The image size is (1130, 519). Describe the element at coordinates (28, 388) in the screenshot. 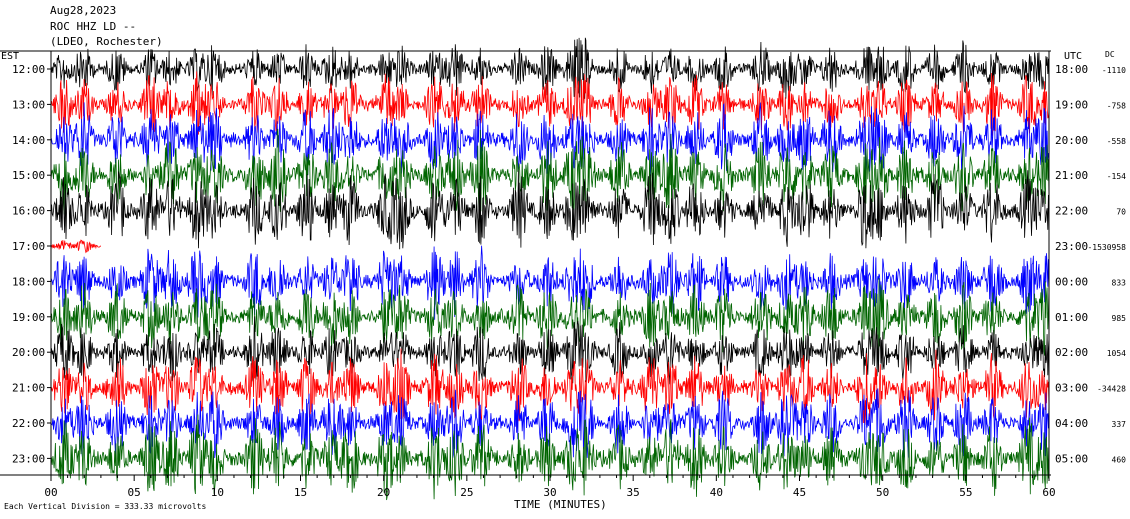

I see `est-hour-label: 21:00` at that location.